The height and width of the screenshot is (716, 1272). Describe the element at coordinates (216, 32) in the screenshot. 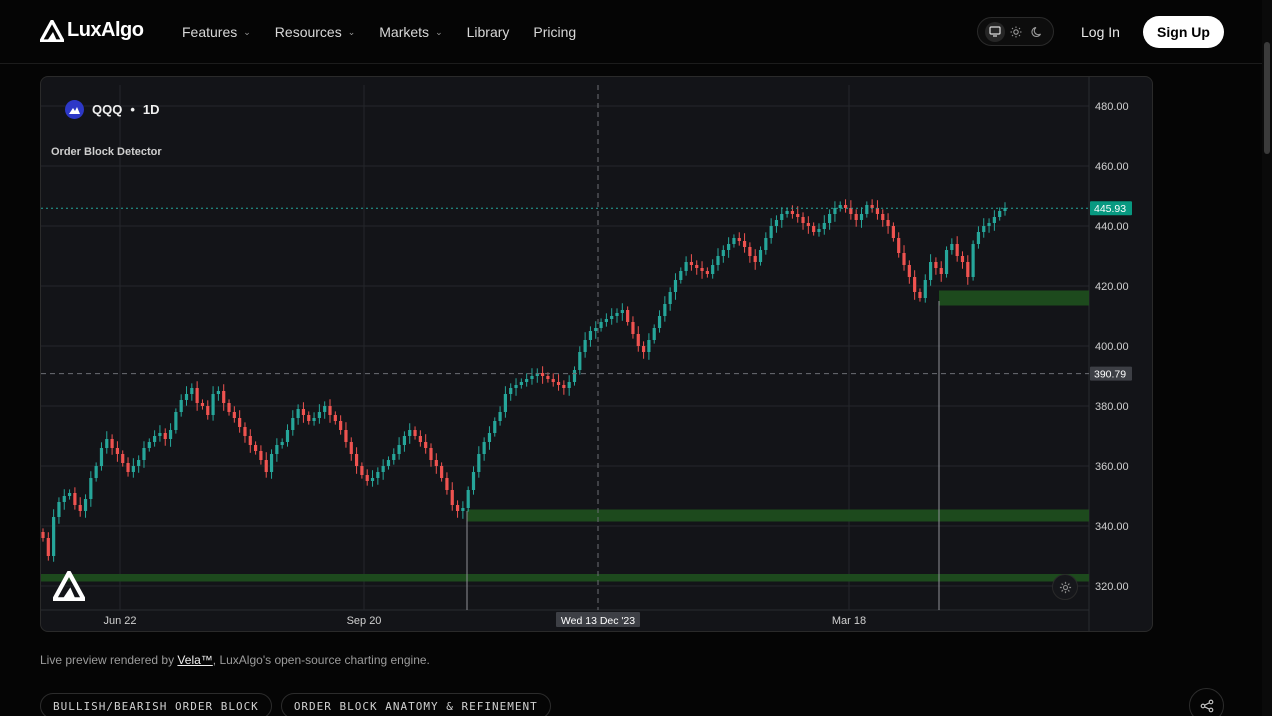

I see `menu-item-features: Features ⌄` at that location.